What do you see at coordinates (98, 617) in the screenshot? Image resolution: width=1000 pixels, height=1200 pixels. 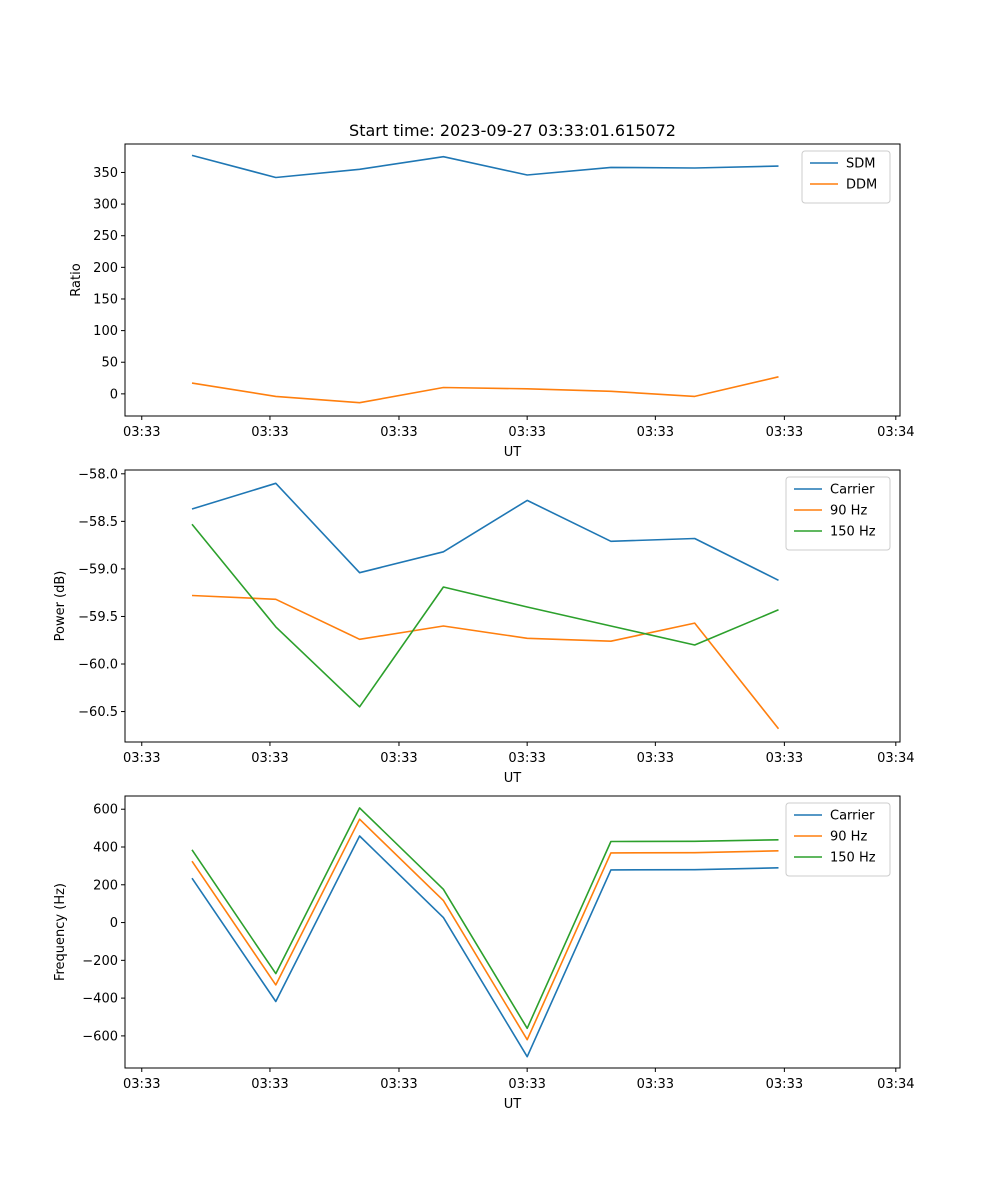 I see `y-tick-label: −59.5` at bounding box center [98, 617].